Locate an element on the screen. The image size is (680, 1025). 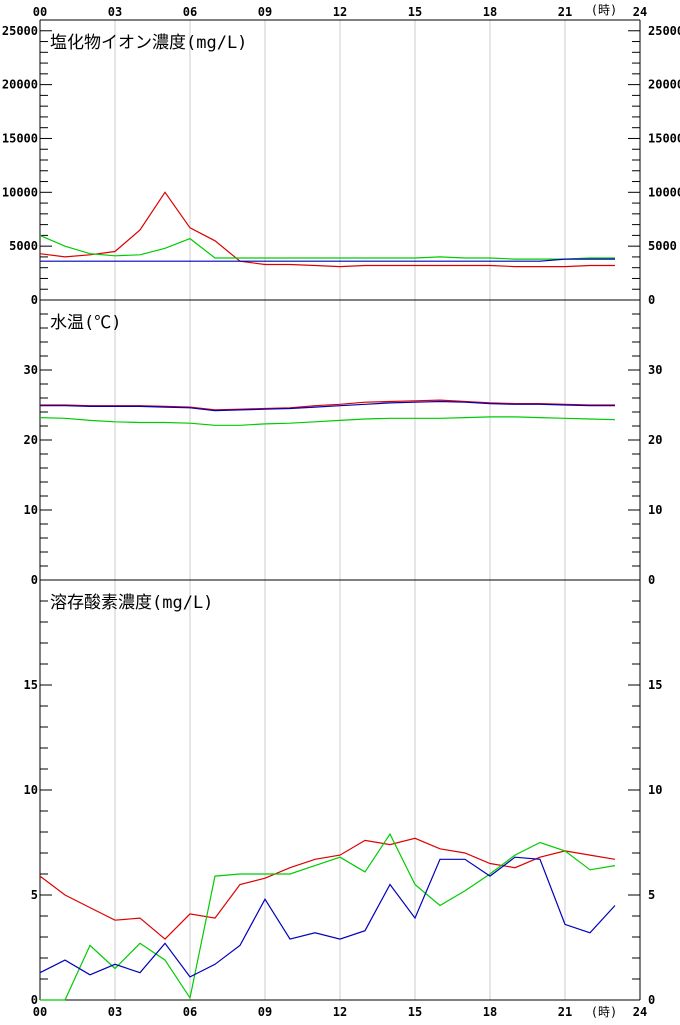
x-tick-label-bottom: 00 is located at coordinates (40, 1012).